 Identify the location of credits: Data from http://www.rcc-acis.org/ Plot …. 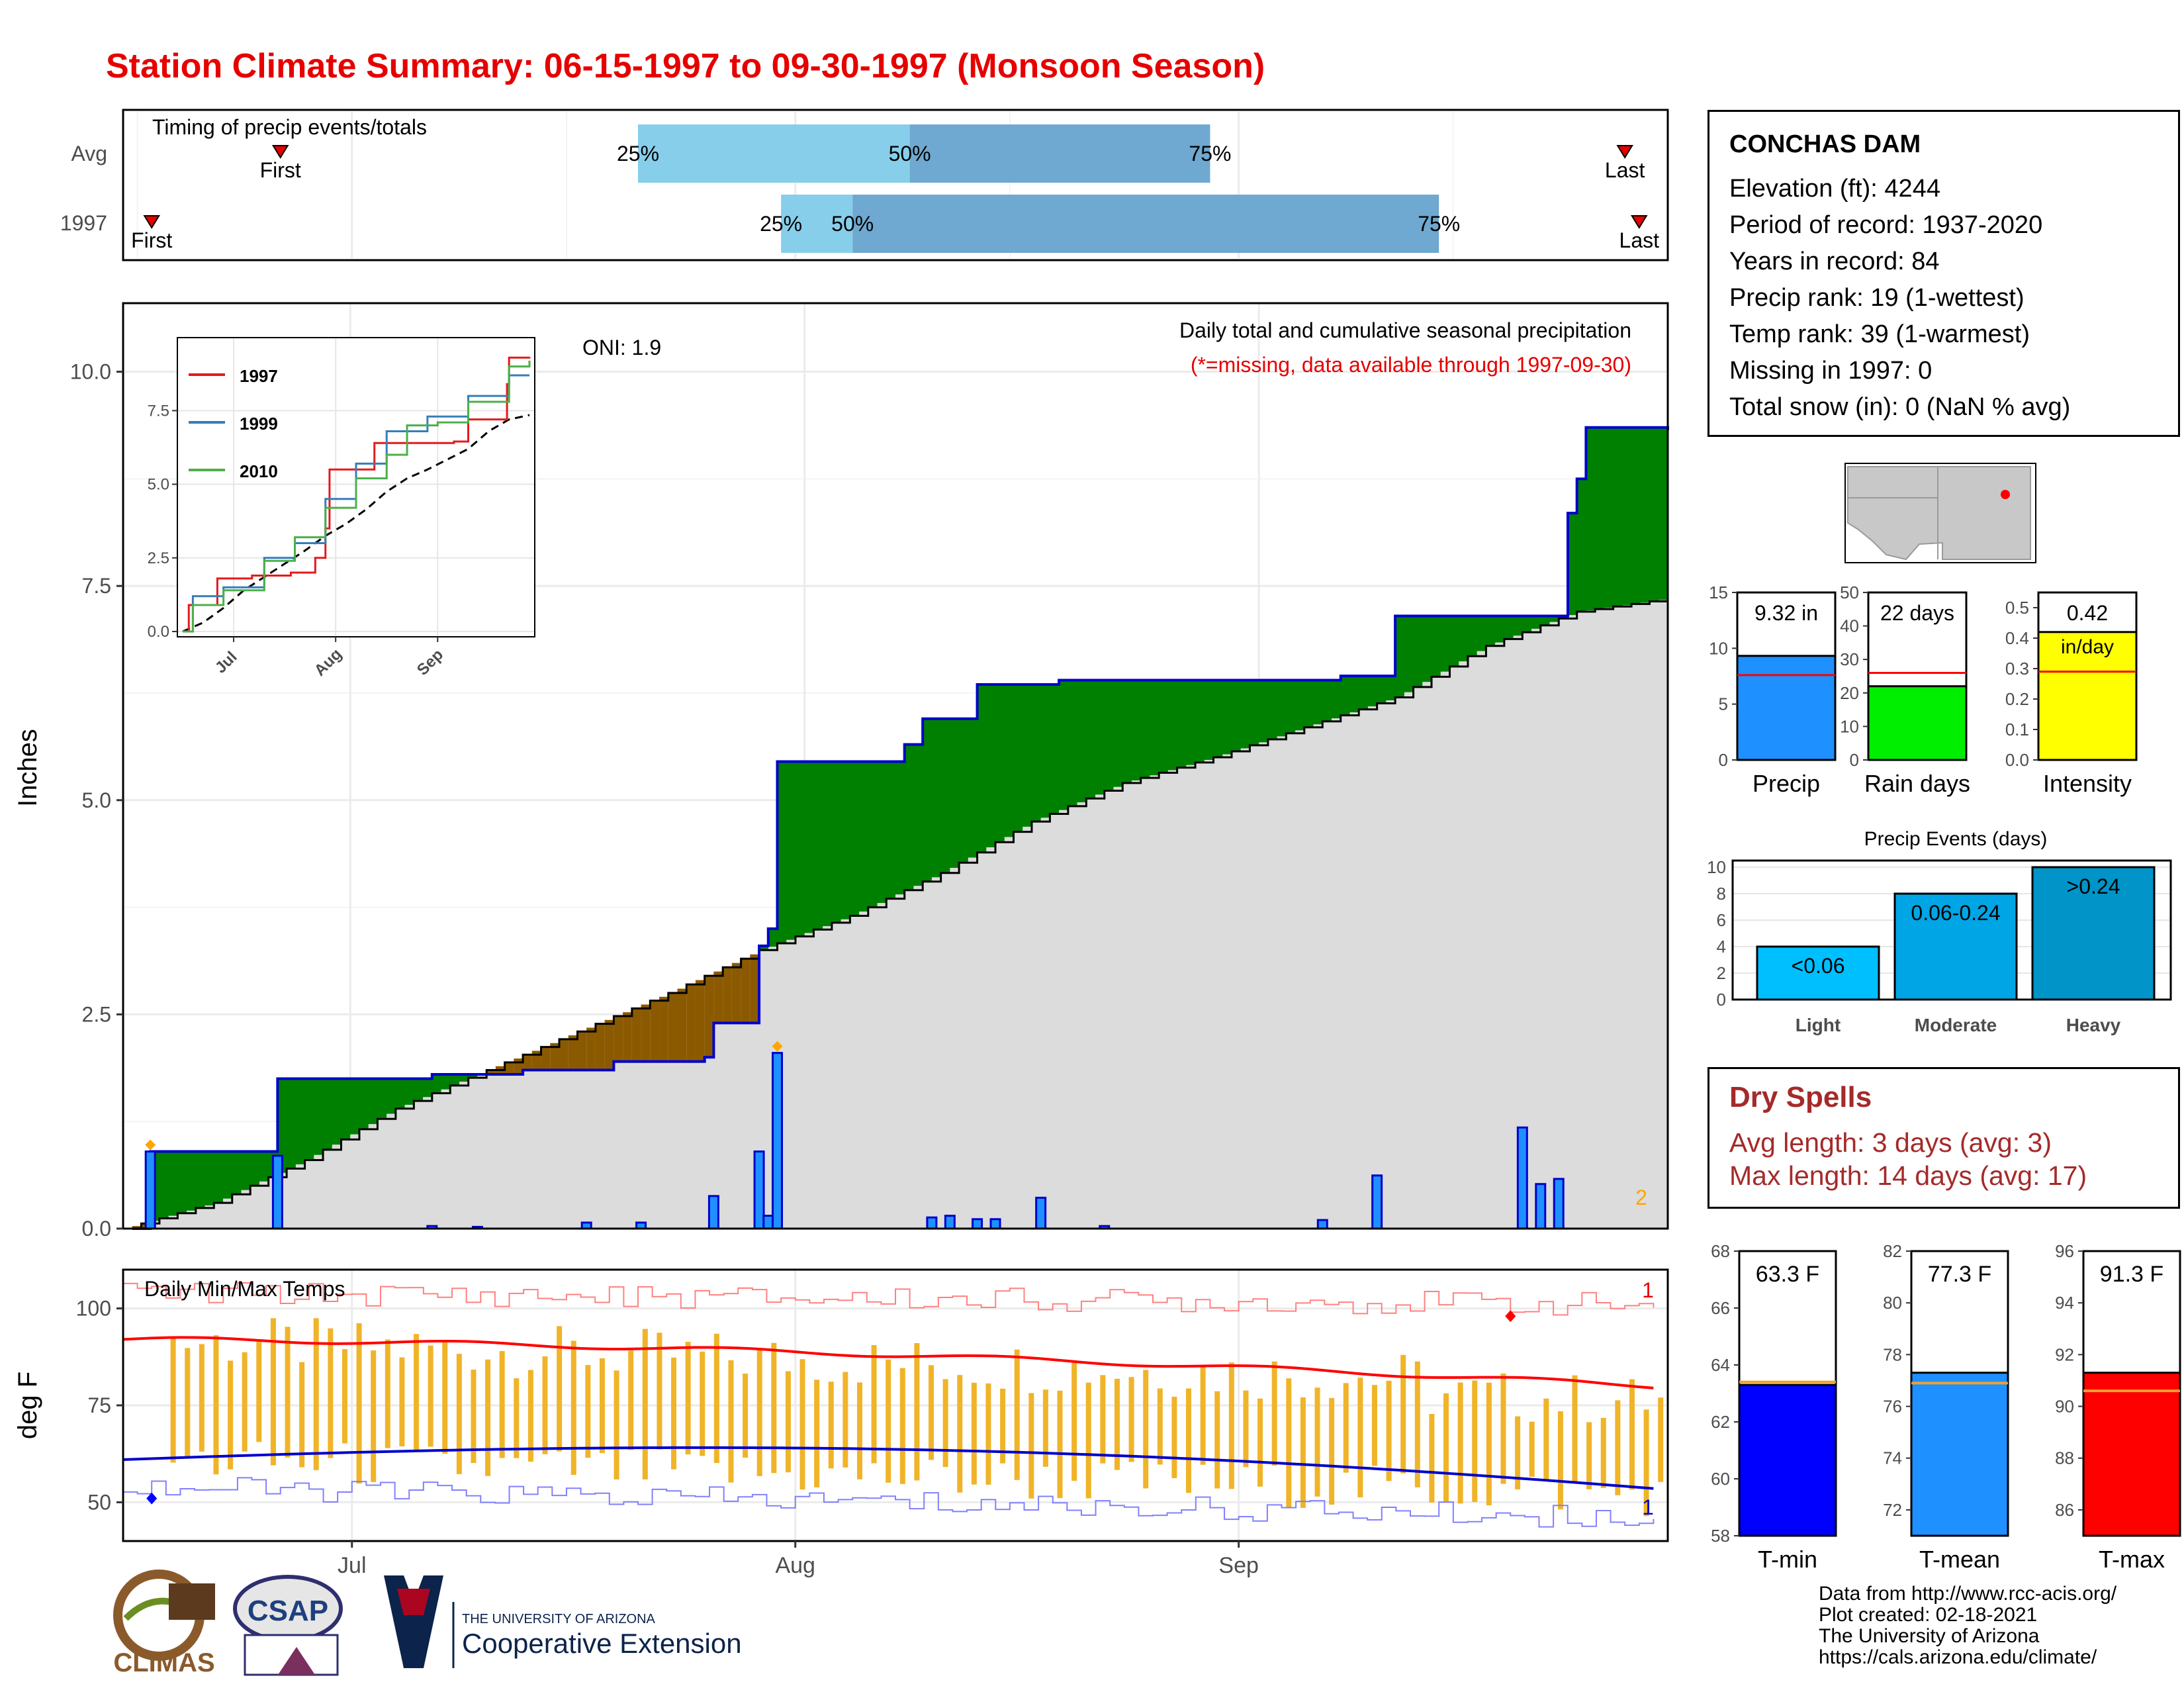
(1968, 1625).